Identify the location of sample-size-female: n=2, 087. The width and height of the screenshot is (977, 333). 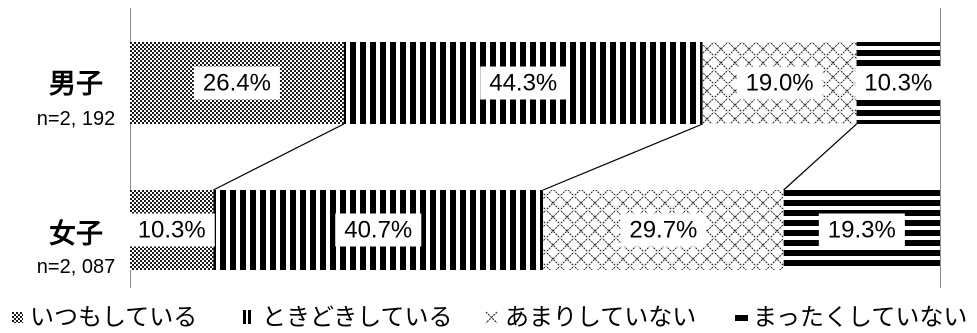
(76, 267).